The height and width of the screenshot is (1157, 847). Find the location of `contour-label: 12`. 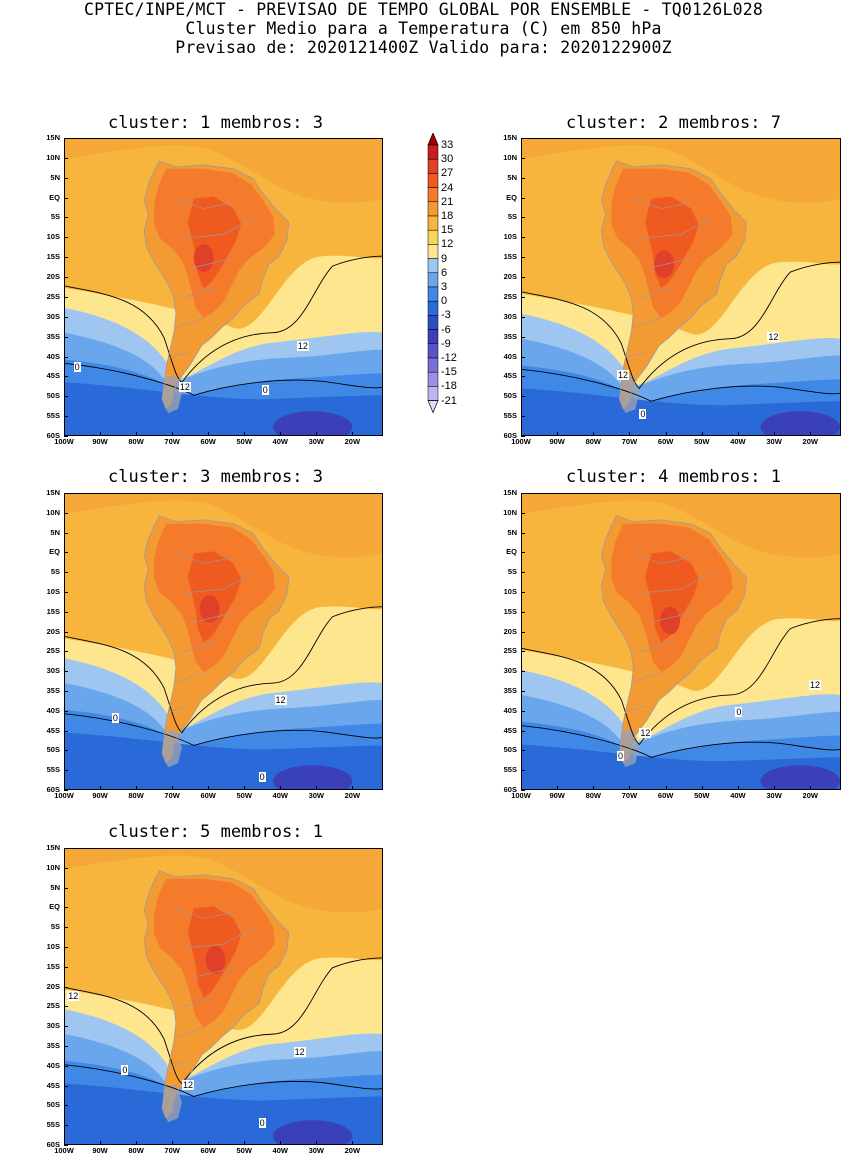

contour-label: 12 is located at coordinates (773, 336).